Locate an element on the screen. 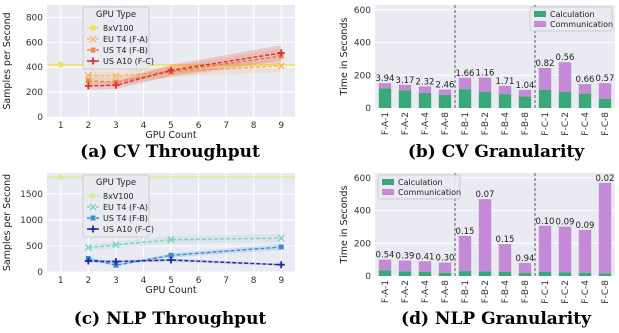  x-tick-label: 1 is located at coordinates (61, 126).